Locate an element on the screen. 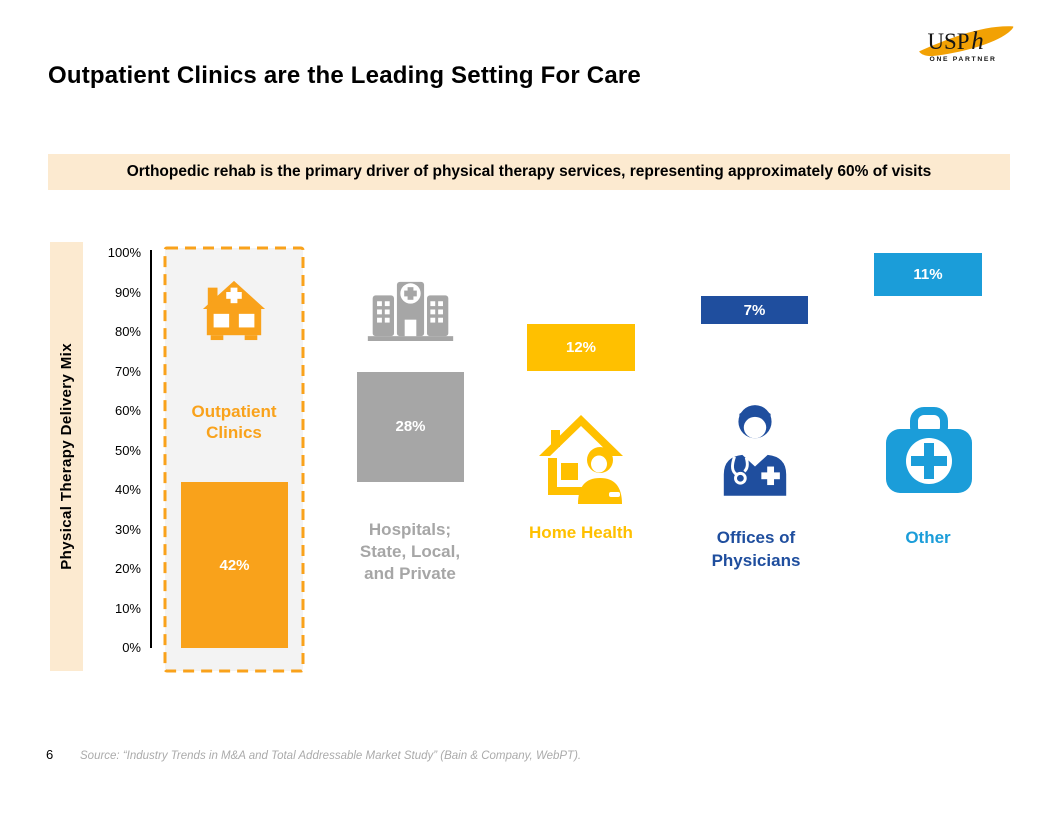 The height and width of the screenshot is (816, 1056). y-axis-title: Physical Therapy Delivery Mix is located at coordinates (66, 456).